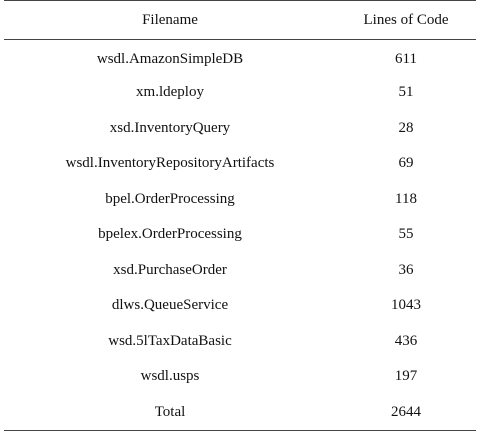 The height and width of the screenshot is (433, 480). Describe the element at coordinates (406, 127) in the screenshot. I see `loc-cell: 28` at that location.